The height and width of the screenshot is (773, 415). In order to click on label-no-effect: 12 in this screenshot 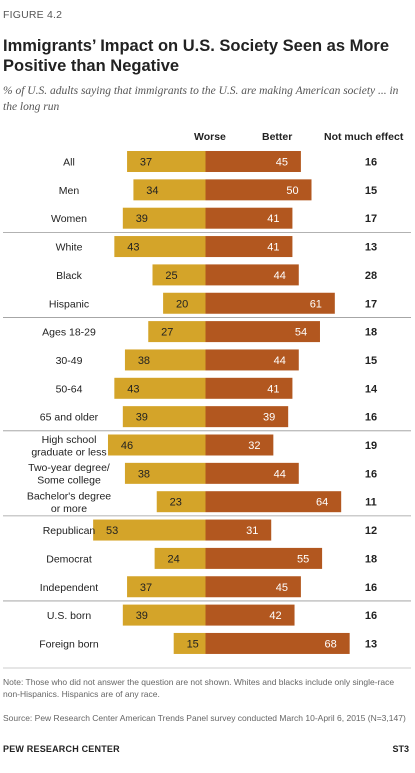, I will do `click(371, 531)`.